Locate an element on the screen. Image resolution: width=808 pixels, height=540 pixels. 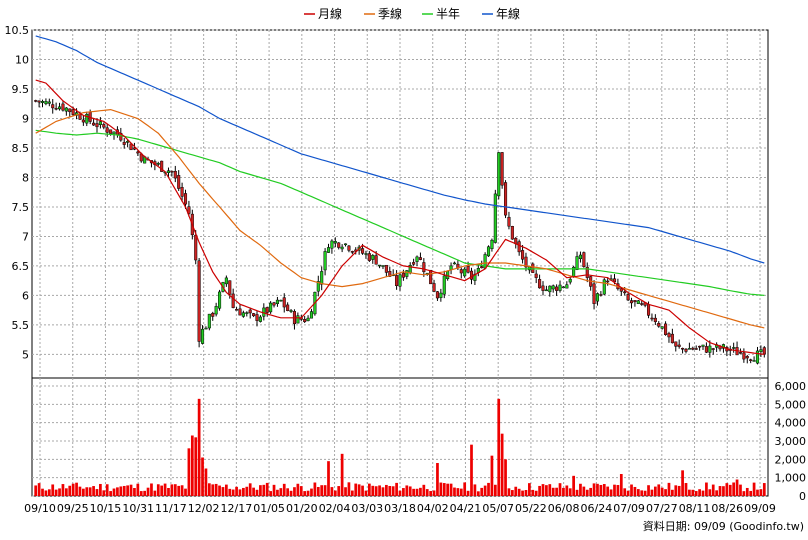
volume-tick-label: 0 is located at coordinates (802, 496).